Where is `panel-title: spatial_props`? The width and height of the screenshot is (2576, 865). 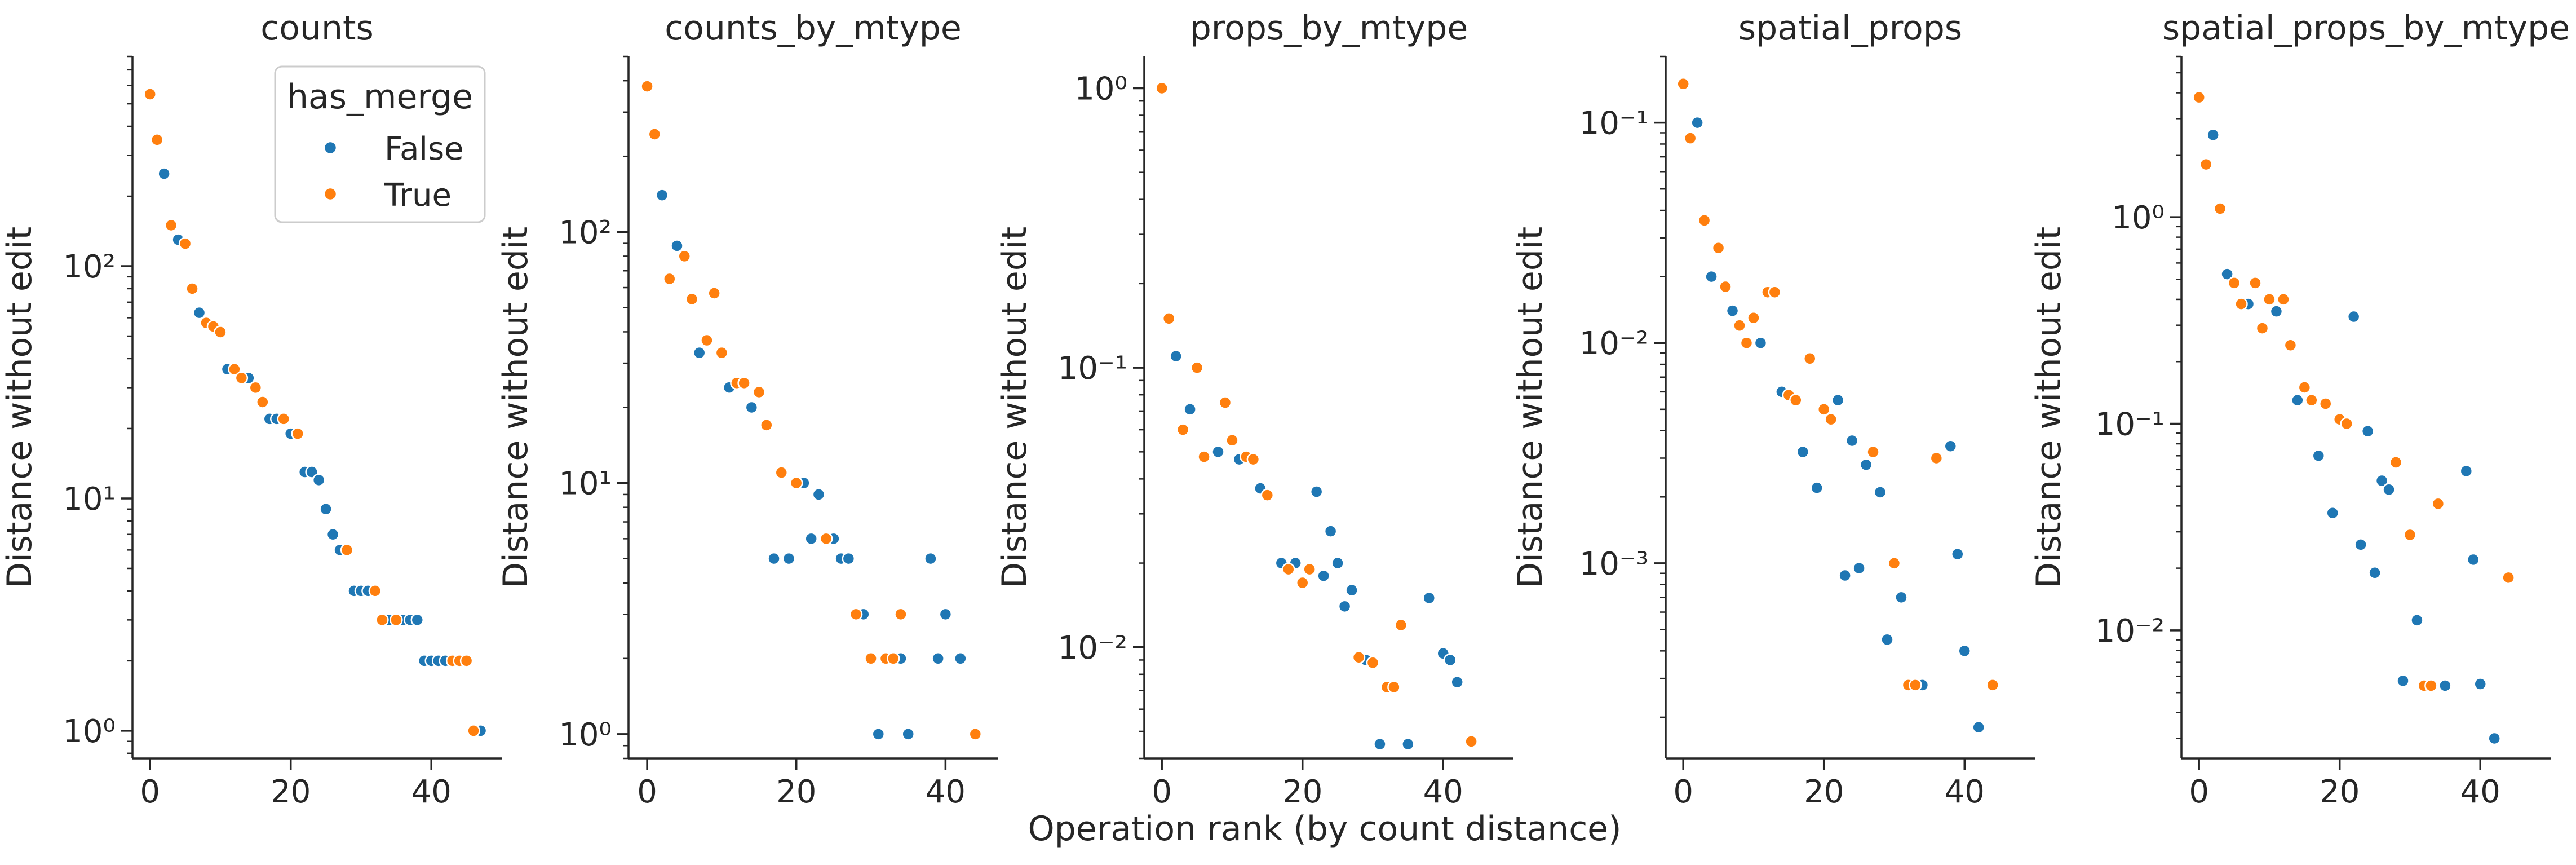
panel-title: spatial_props is located at coordinates (1850, 28).